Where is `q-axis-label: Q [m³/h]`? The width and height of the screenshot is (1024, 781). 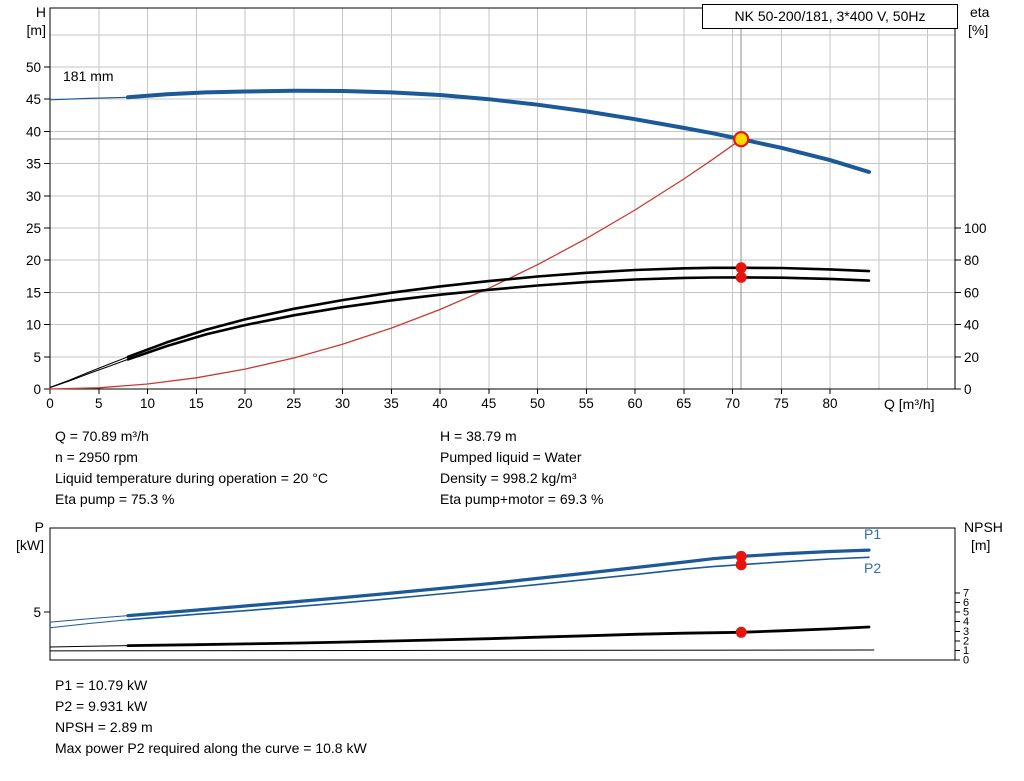
q-axis-label: Q [m³/h] is located at coordinates (909, 404).